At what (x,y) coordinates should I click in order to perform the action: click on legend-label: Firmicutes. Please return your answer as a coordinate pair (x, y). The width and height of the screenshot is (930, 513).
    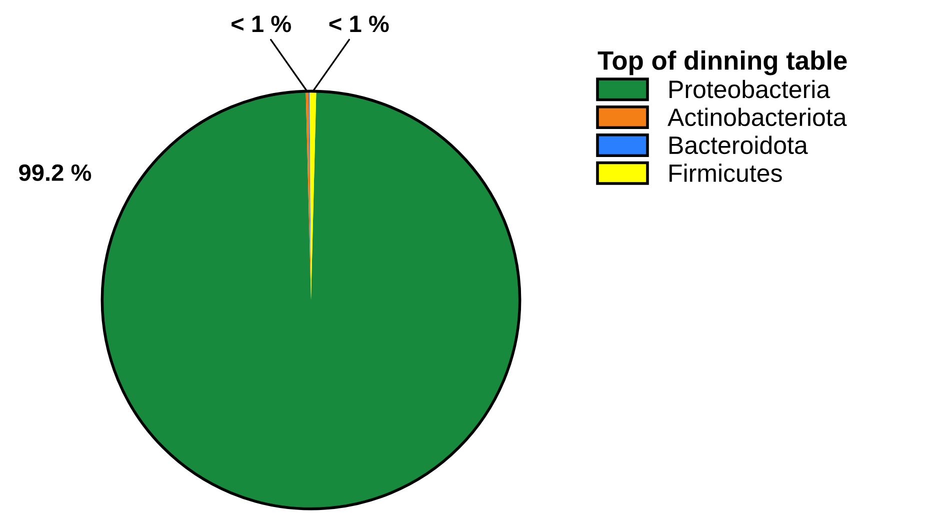
    Looking at the image, I should click on (726, 173).